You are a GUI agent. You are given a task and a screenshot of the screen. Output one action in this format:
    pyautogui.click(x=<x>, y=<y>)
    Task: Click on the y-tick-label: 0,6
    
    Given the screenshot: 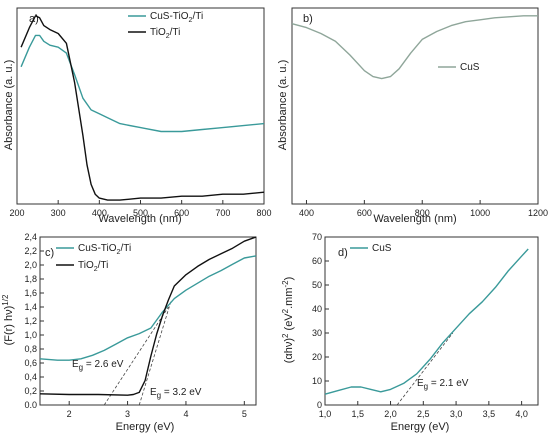 What is the action you would take?
    pyautogui.click(x=30, y=363)
    